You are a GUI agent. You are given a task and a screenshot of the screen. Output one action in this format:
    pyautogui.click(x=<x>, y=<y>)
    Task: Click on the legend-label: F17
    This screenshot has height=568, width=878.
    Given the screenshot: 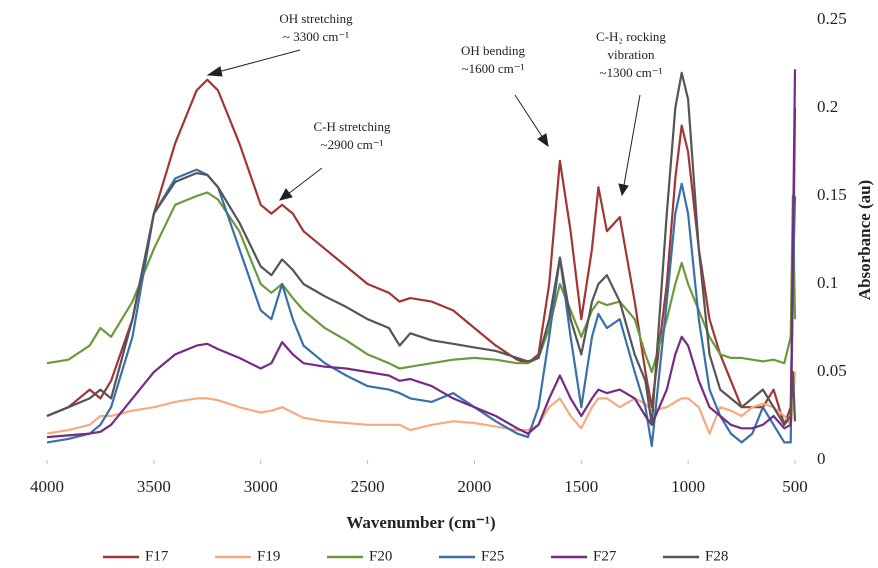 What is the action you would take?
    pyautogui.click(x=157, y=556)
    